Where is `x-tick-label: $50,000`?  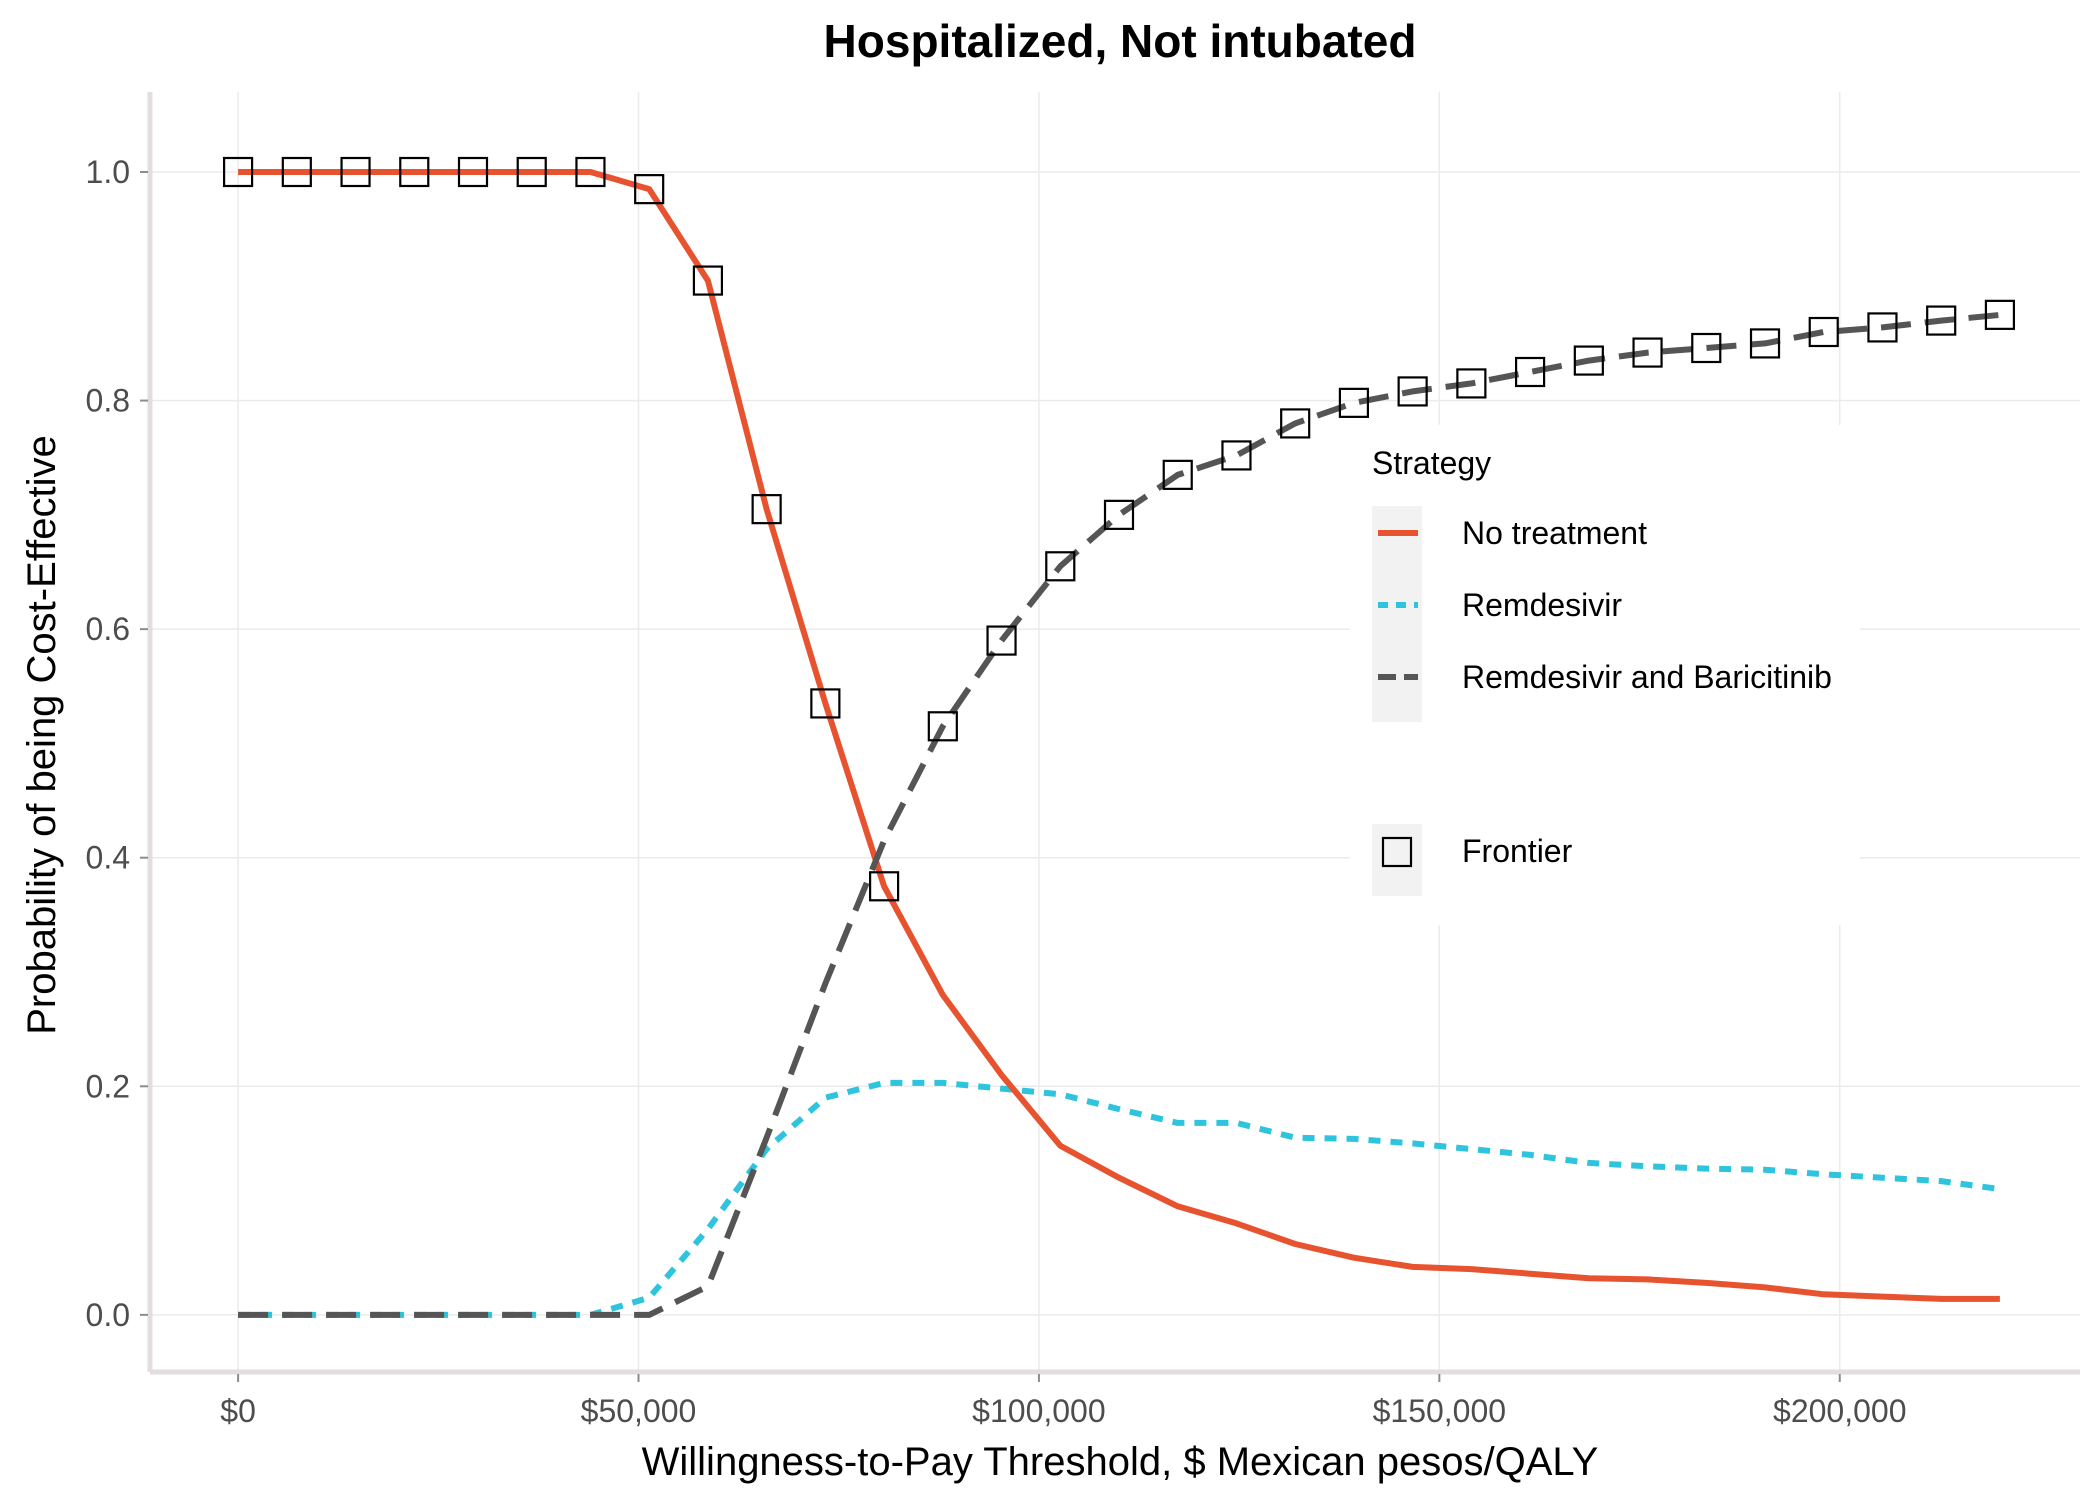 x-tick-label: $50,000 is located at coordinates (639, 1411).